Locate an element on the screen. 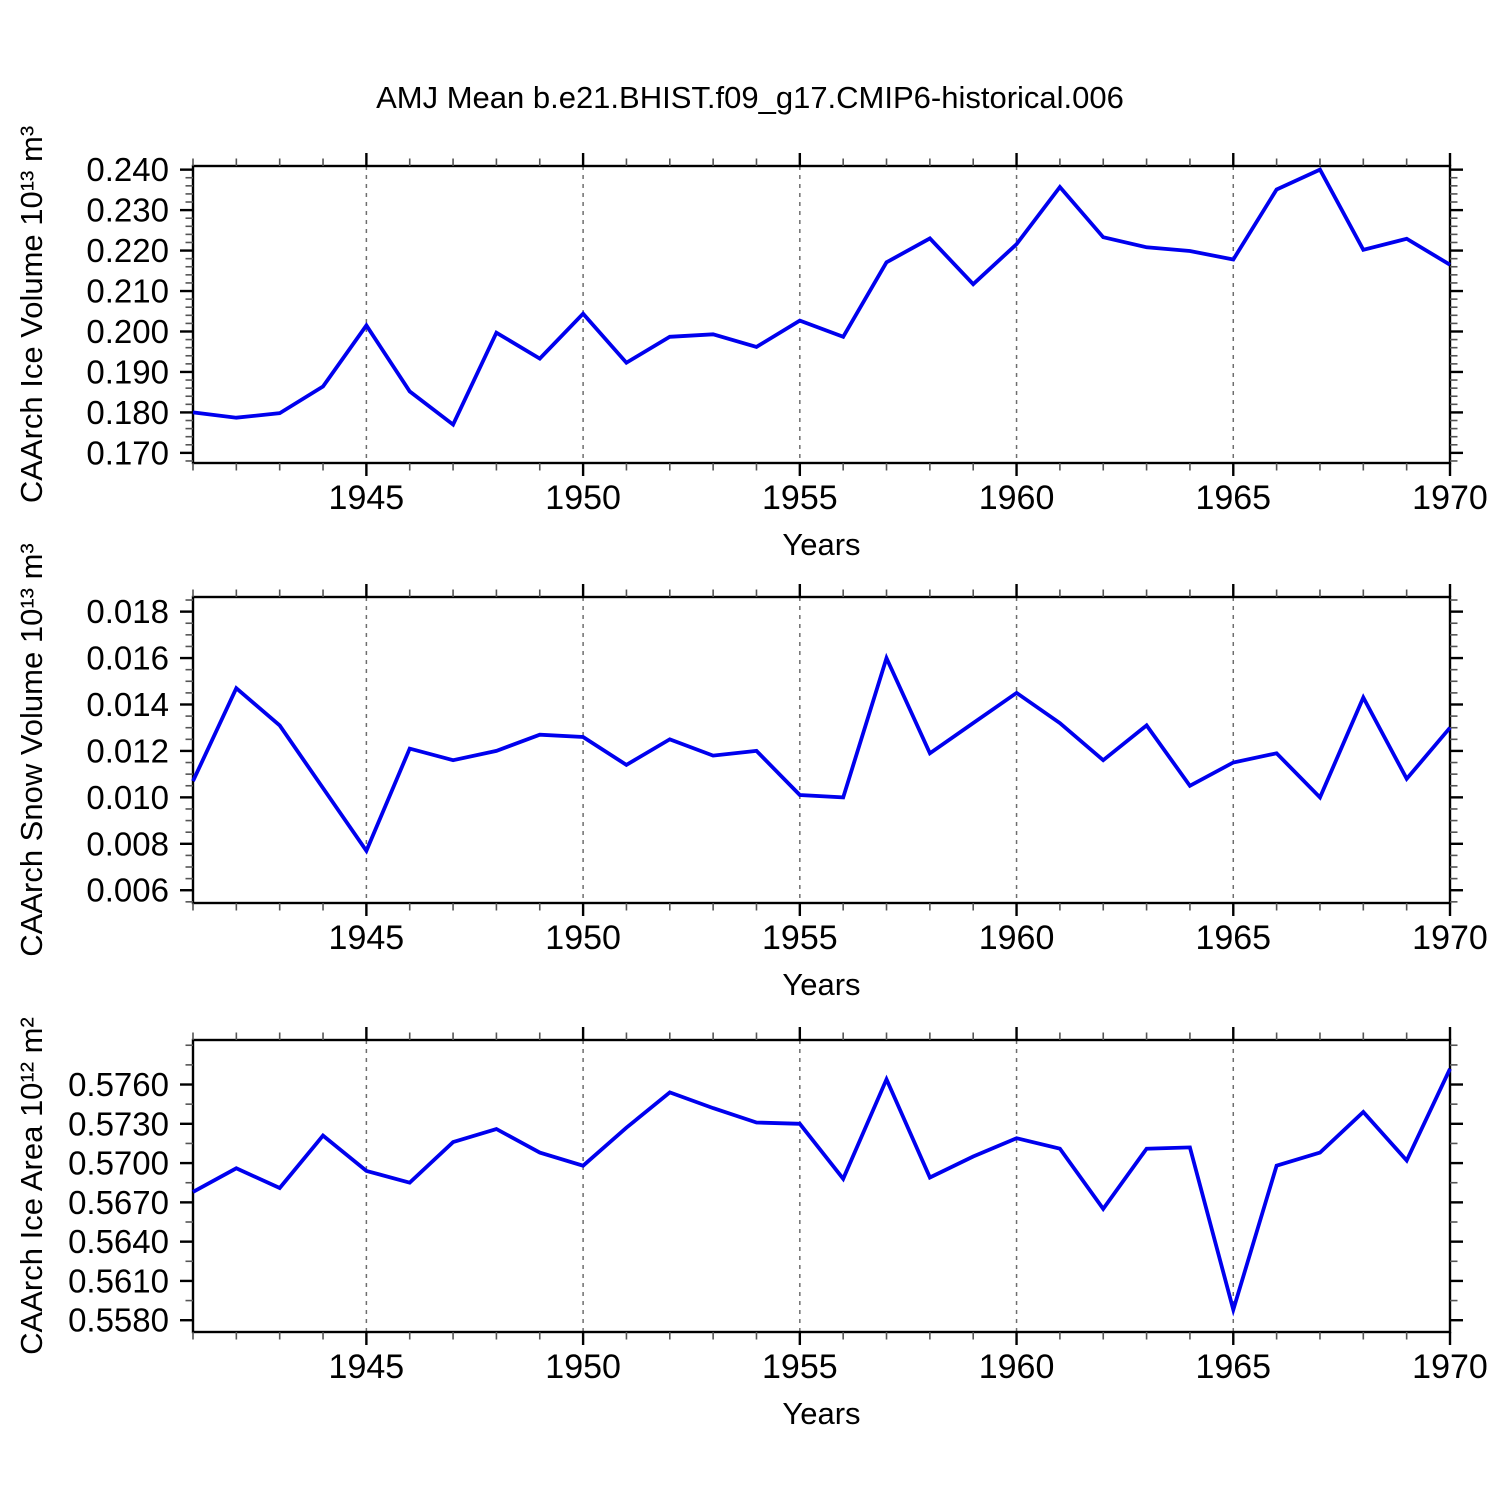  svg-text: 0.5760 is located at coordinates (118, 1084).